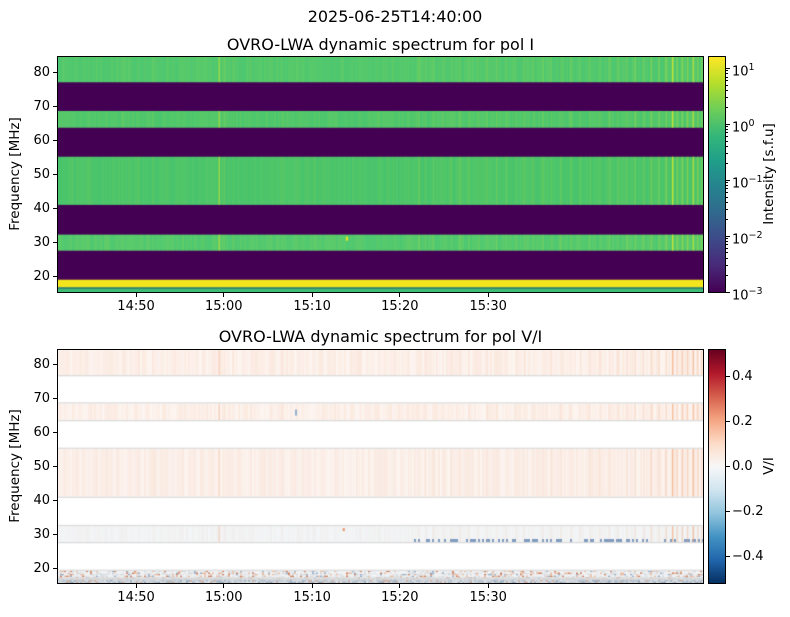 The width and height of the screenshot is (790, 617). What do you see at coordinates (41, 106) in the screenshot?
I see `pol-i-y-tick-label: 70` at bounding box center [41, 106].